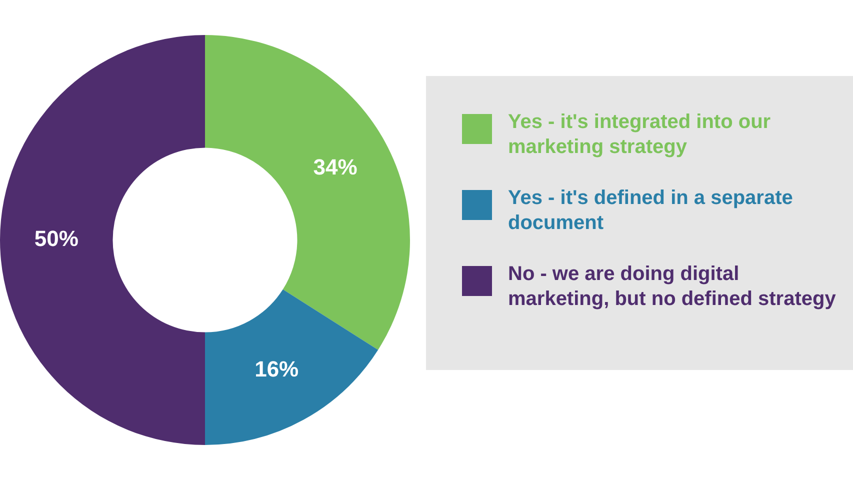 The image size is (853, 500). Describe the element at coordinates (640, 135) in the screenshot. I see `legend-label: Yes - it's integrated into our marketing strategy` at that location.